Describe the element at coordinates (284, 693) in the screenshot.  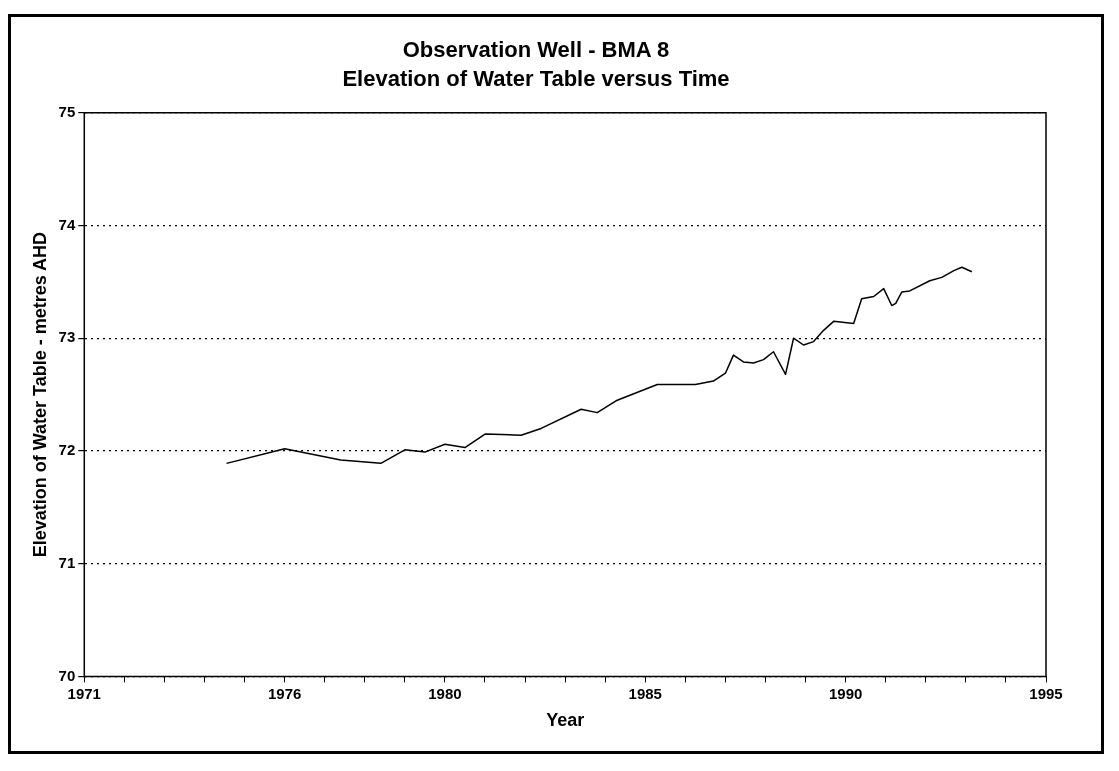
I see `x-tick-label: 1976` at that location.